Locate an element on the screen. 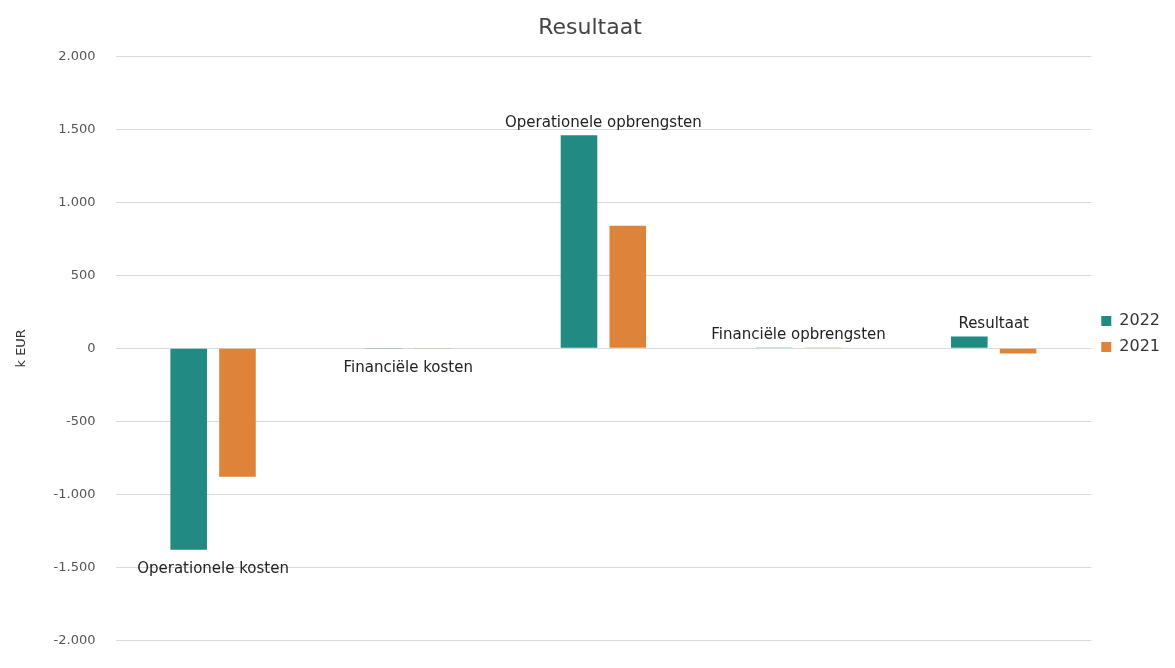  x-tick-label: Financiële kosten is located at coordinates (408, 367).